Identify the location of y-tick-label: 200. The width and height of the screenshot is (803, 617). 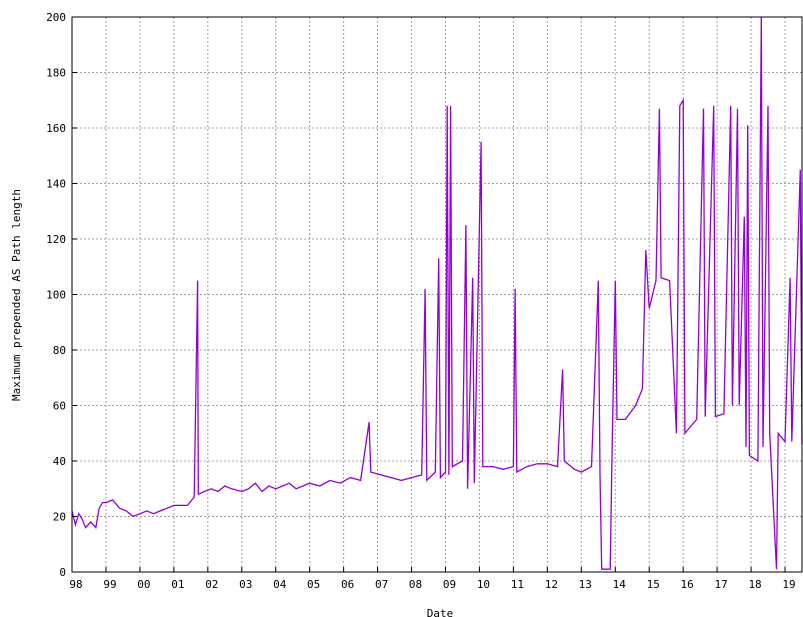
(56, 17).